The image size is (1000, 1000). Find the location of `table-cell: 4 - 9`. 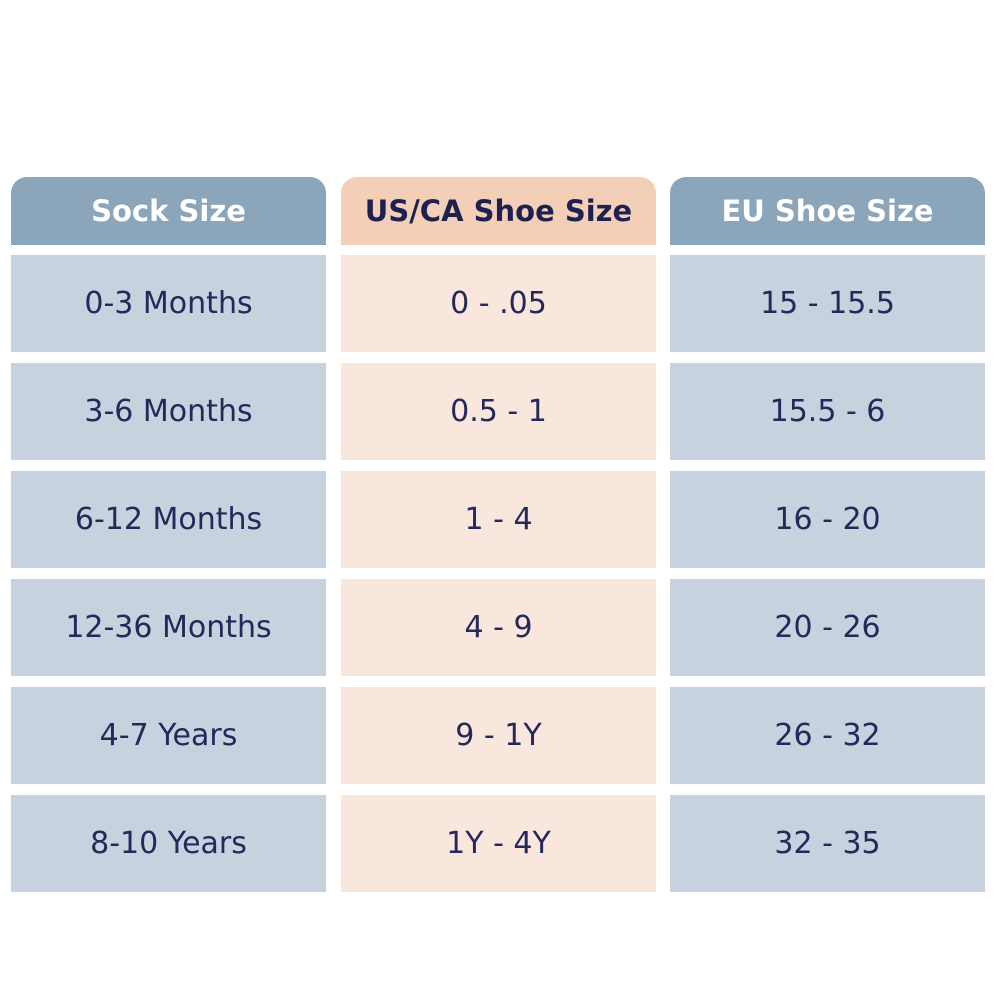

table-cell: 4 - 9 is located at coordinates (498, 627).